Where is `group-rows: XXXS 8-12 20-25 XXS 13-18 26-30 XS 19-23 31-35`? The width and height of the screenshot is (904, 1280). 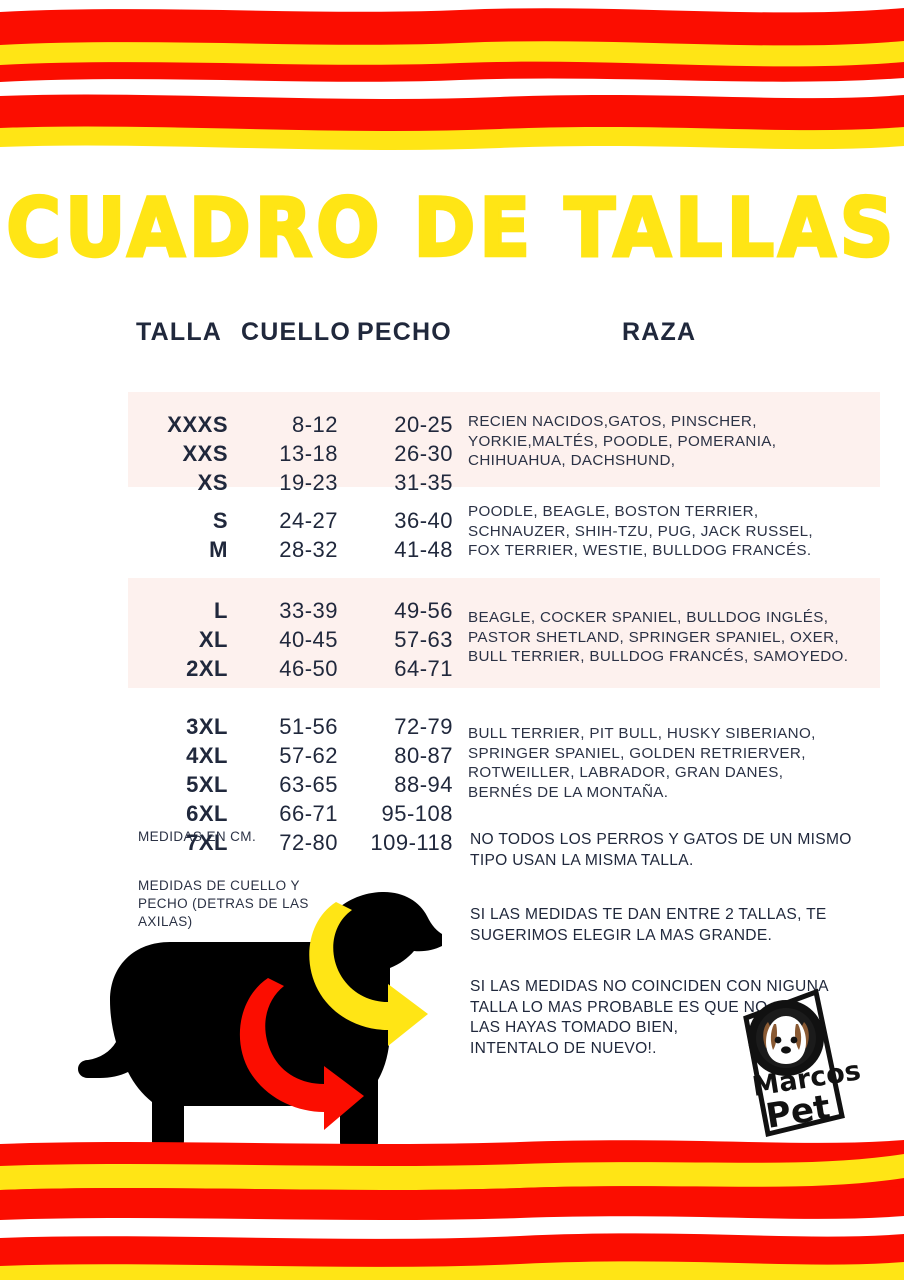 group-rows: XXXS 8-12 20-25 XXS 13-18 26-30 XS 19-23 31-35 is located at coordinates (452, 453).